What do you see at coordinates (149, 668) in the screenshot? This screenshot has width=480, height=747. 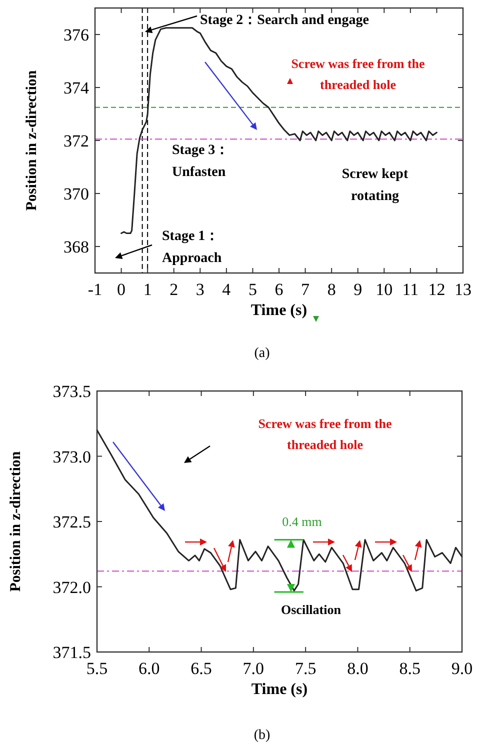 I see `x-tick-label: 6.0` at bounding box center [149, 668].